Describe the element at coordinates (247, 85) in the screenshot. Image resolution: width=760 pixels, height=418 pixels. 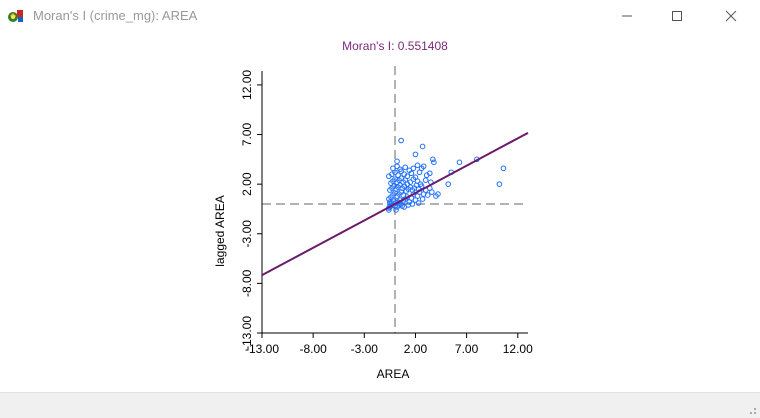
I see `y-tick-label: 12.00` at that location.